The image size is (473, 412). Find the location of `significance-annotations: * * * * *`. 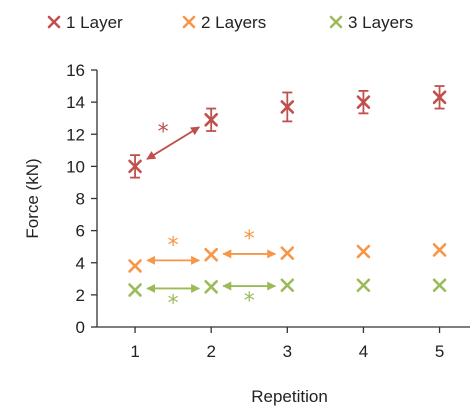

significance-annotations: * * * * * is located at coordinates (211, 218).